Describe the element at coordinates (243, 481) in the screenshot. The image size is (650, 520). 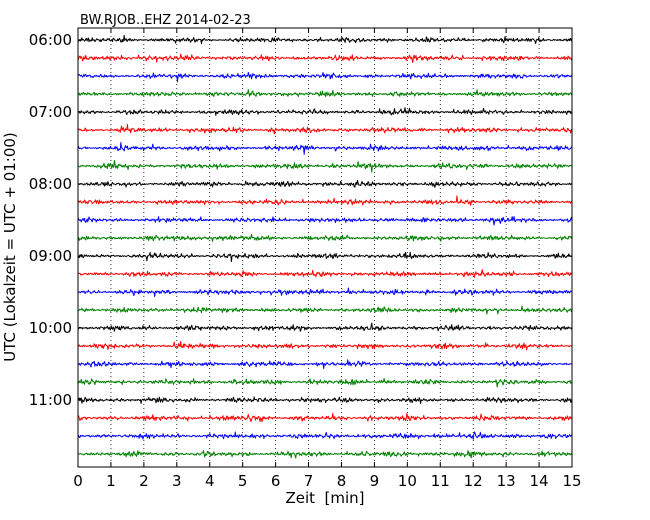
I see `x-tick-label: 5` at that location.